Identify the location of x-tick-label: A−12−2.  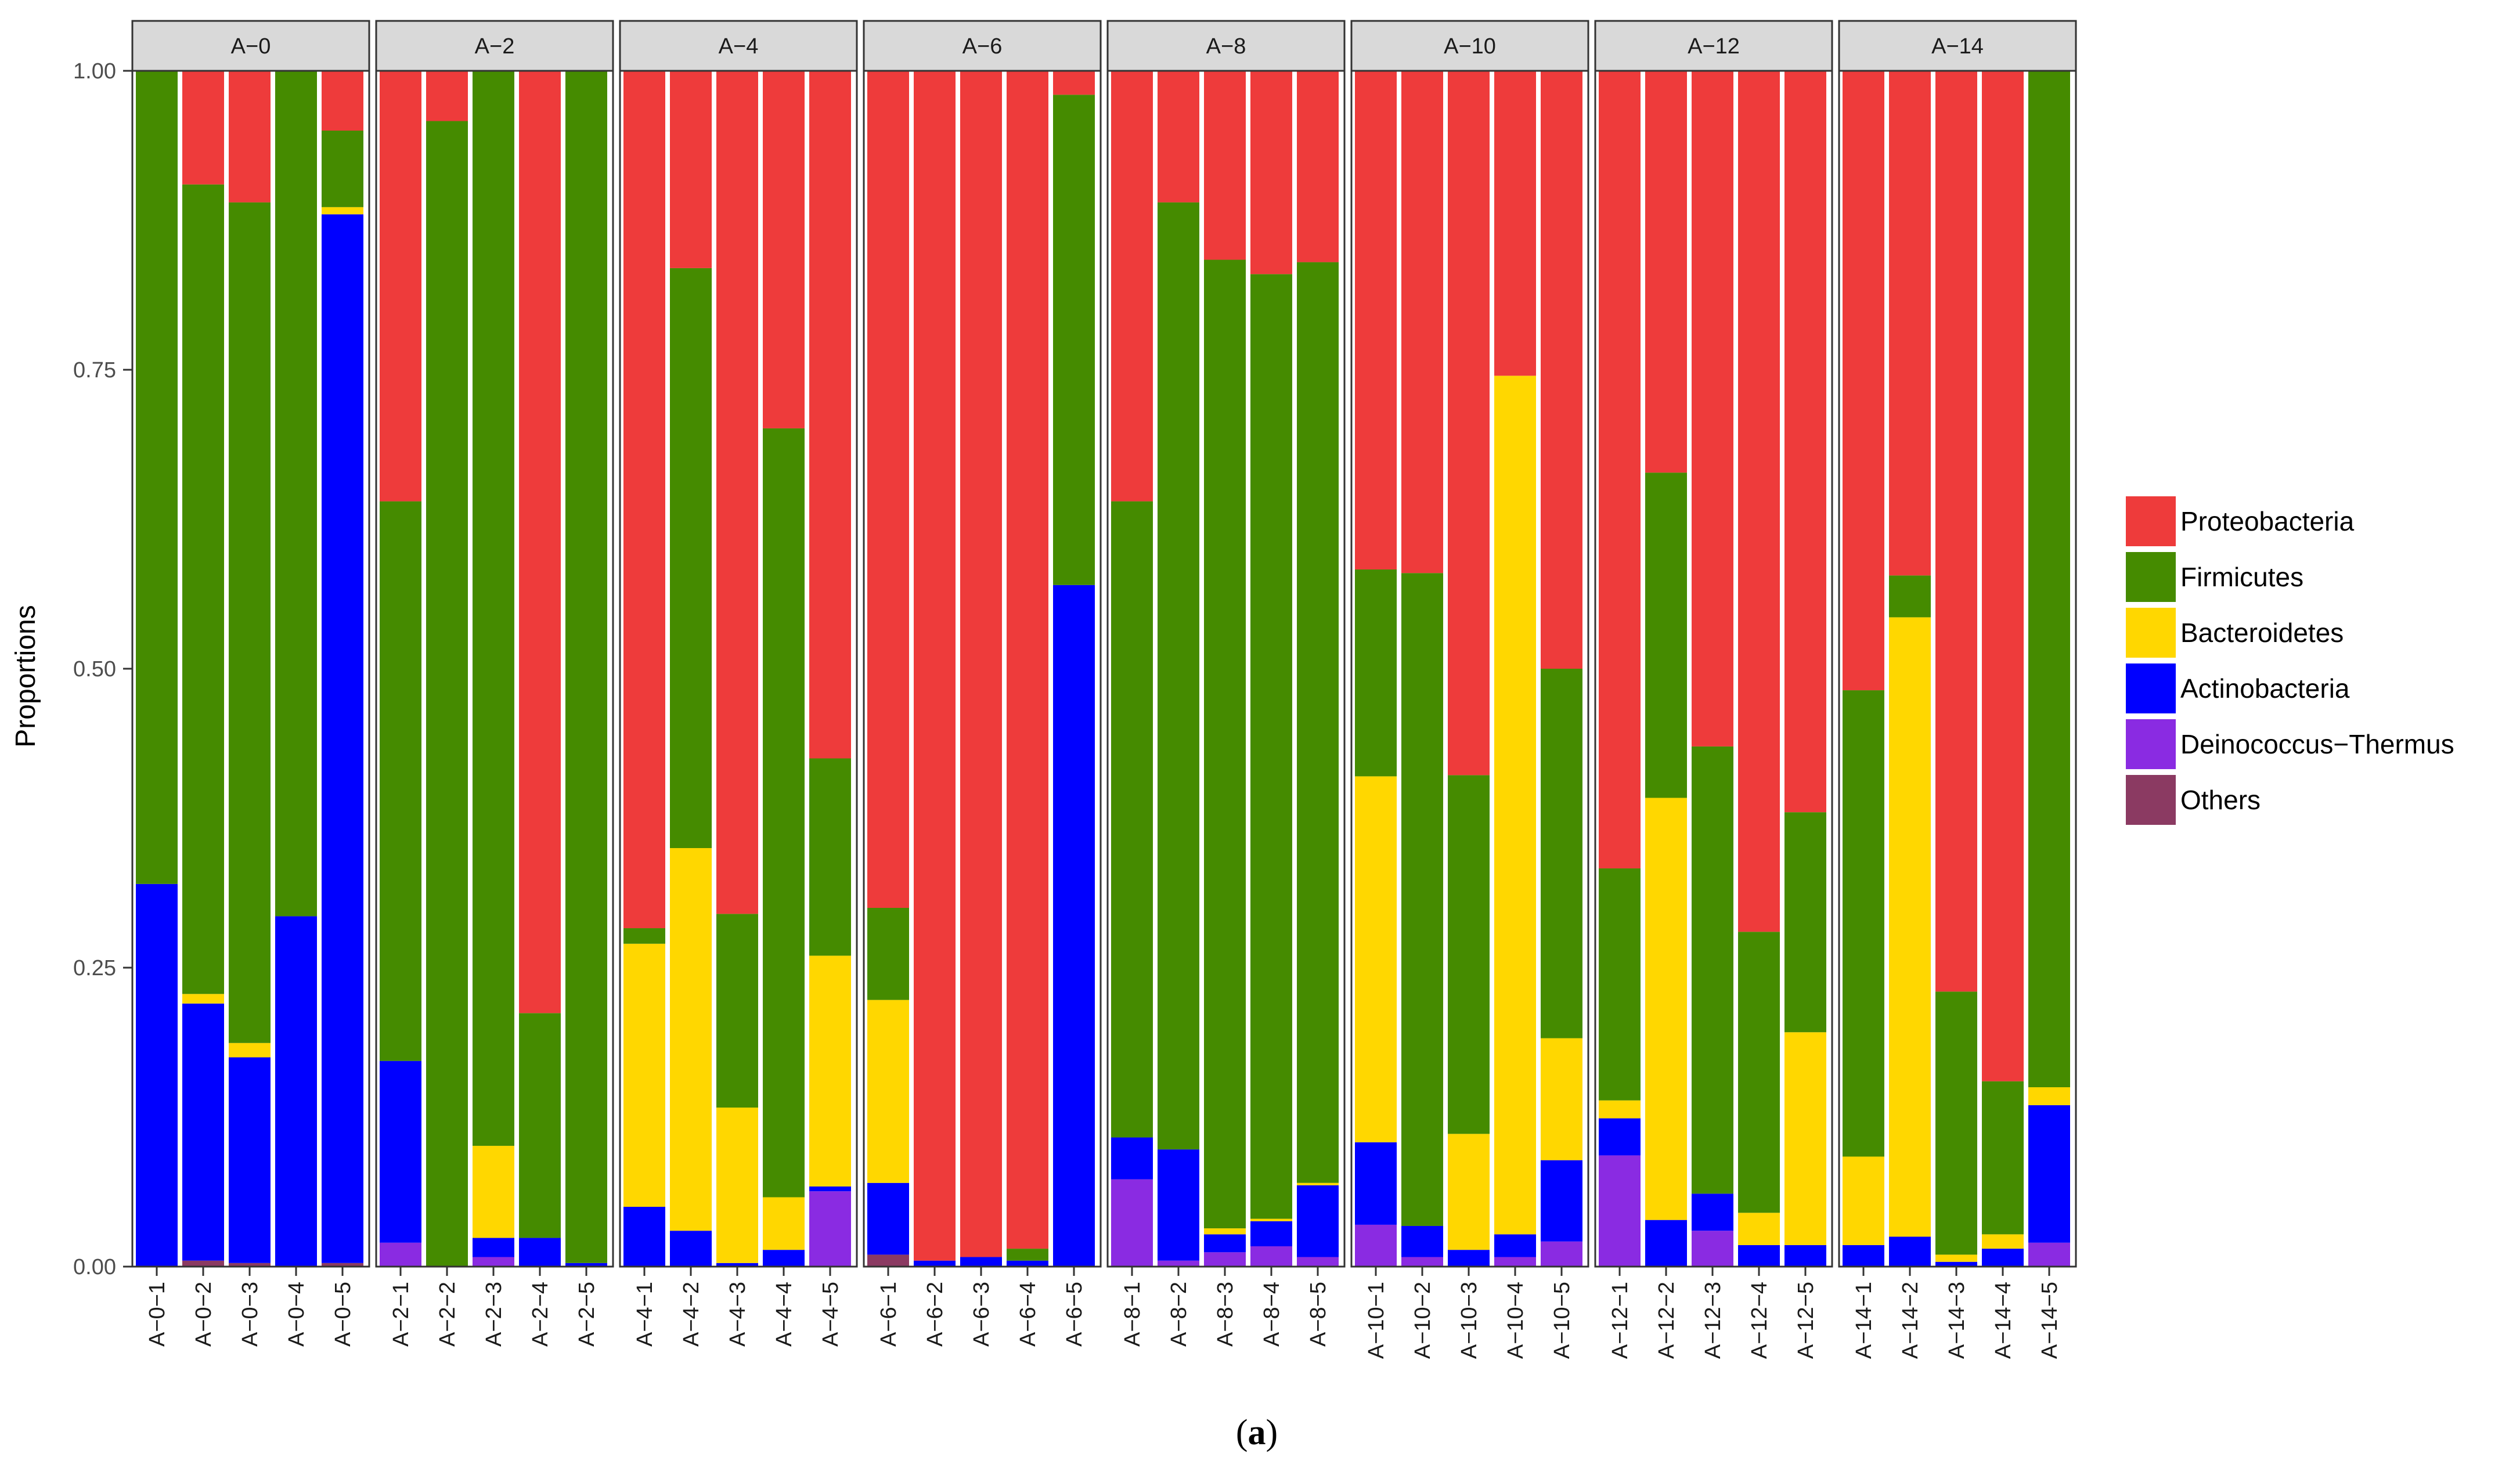
(1666, 1320).